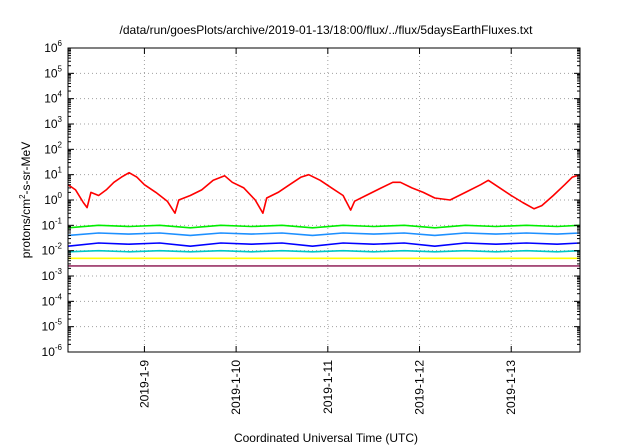  I want to click on y-tick-label-exponent: -3, so click(59, 271).